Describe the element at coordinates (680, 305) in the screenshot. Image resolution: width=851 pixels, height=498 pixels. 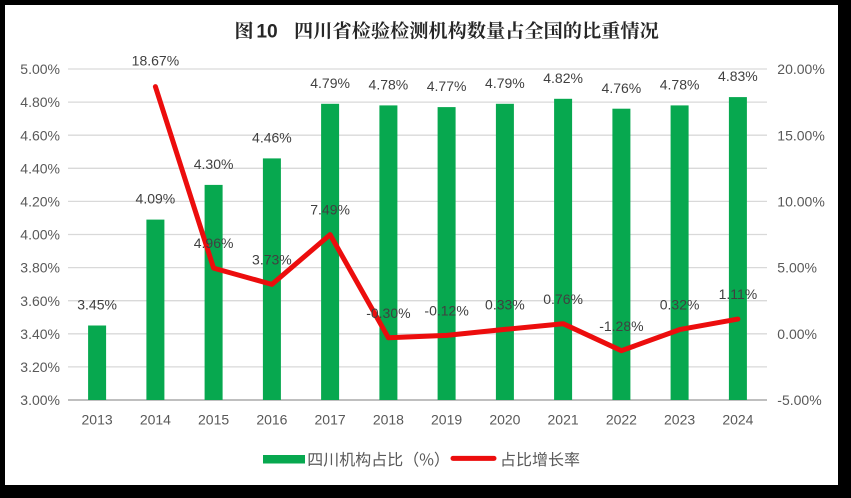
I see `svg-text: 0.32%` at that location.